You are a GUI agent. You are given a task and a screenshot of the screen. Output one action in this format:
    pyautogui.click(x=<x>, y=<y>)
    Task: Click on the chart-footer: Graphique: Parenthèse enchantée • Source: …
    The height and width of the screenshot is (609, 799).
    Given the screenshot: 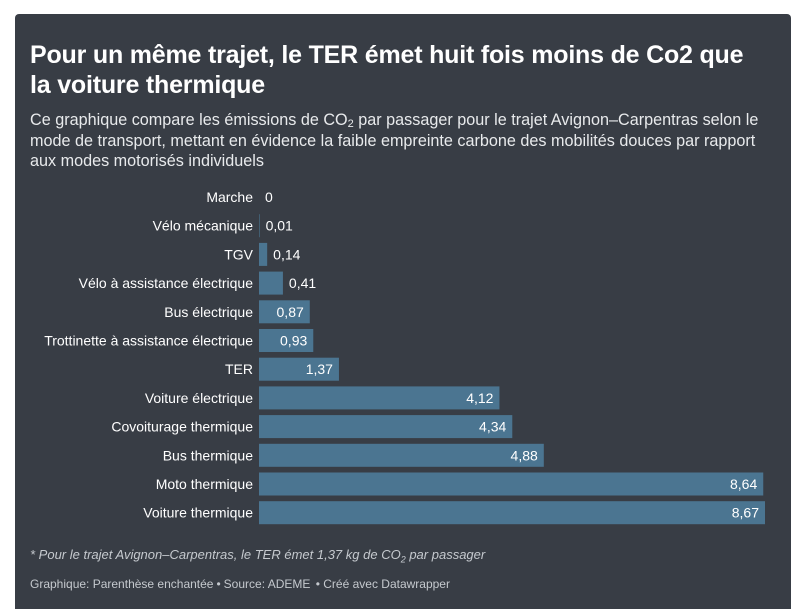 What is the action you would take?
    pyautogui.click(x=240, y=584)
    